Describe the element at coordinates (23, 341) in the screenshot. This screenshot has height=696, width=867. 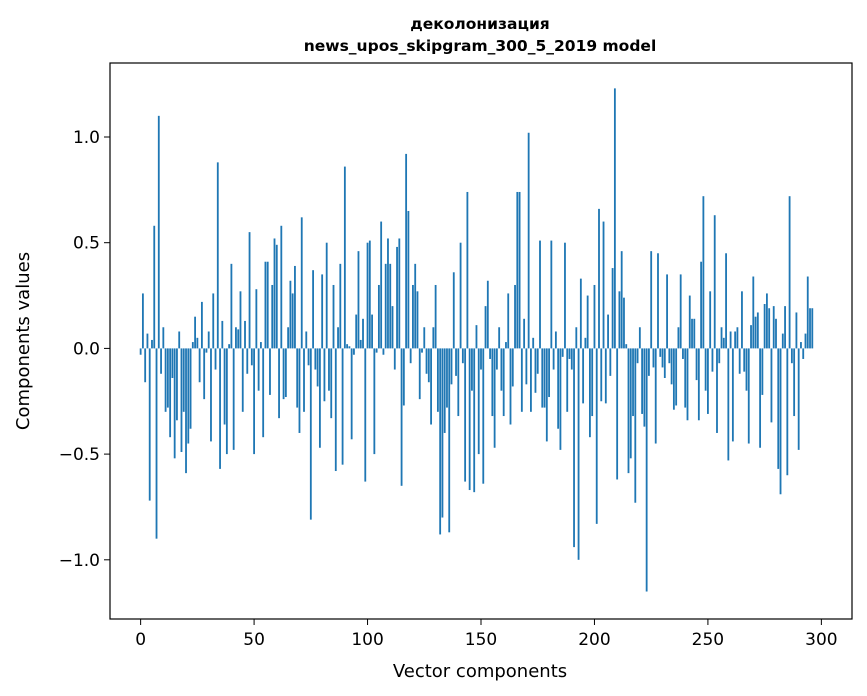
I see `y-axis-label: Components values` at that location.